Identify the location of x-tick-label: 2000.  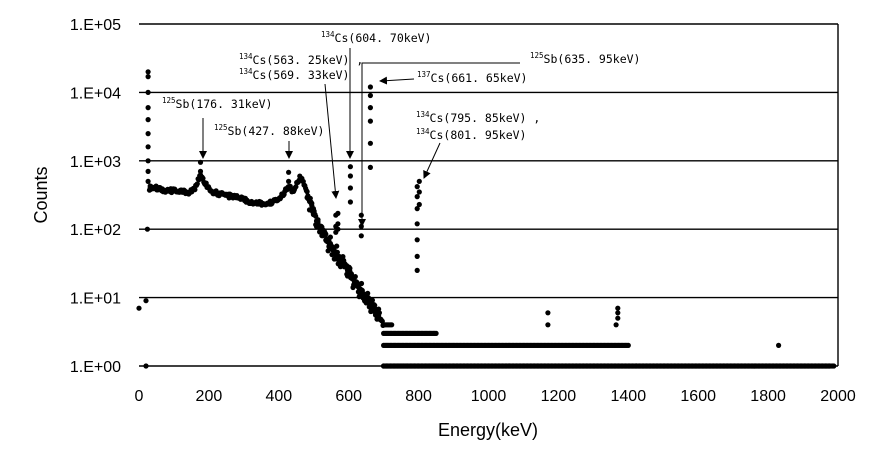
(838, 396).